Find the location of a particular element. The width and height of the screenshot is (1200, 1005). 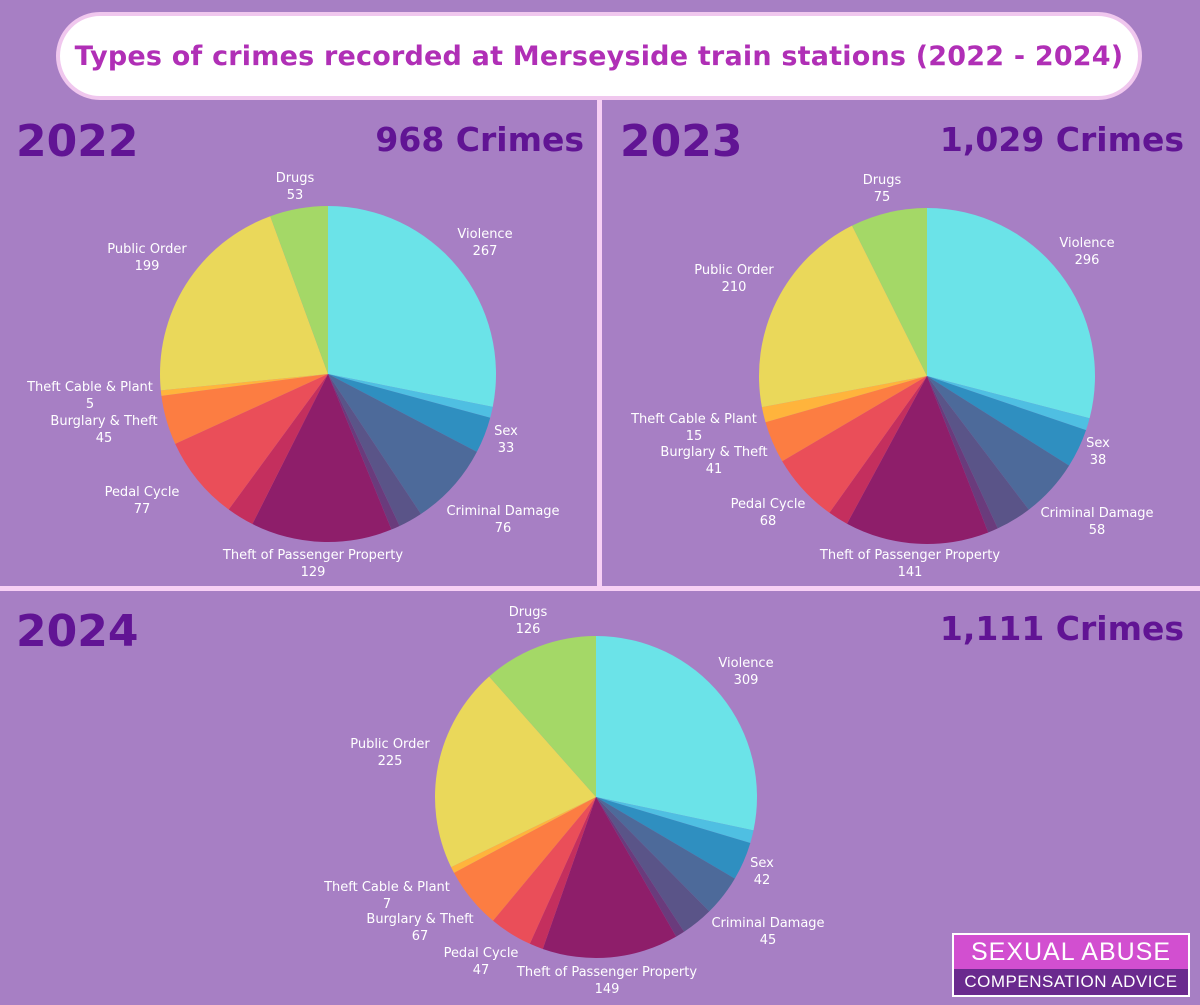

pie-2024-label-burglary-theft: Burglary & Theft is located at coordinates (419, 919).